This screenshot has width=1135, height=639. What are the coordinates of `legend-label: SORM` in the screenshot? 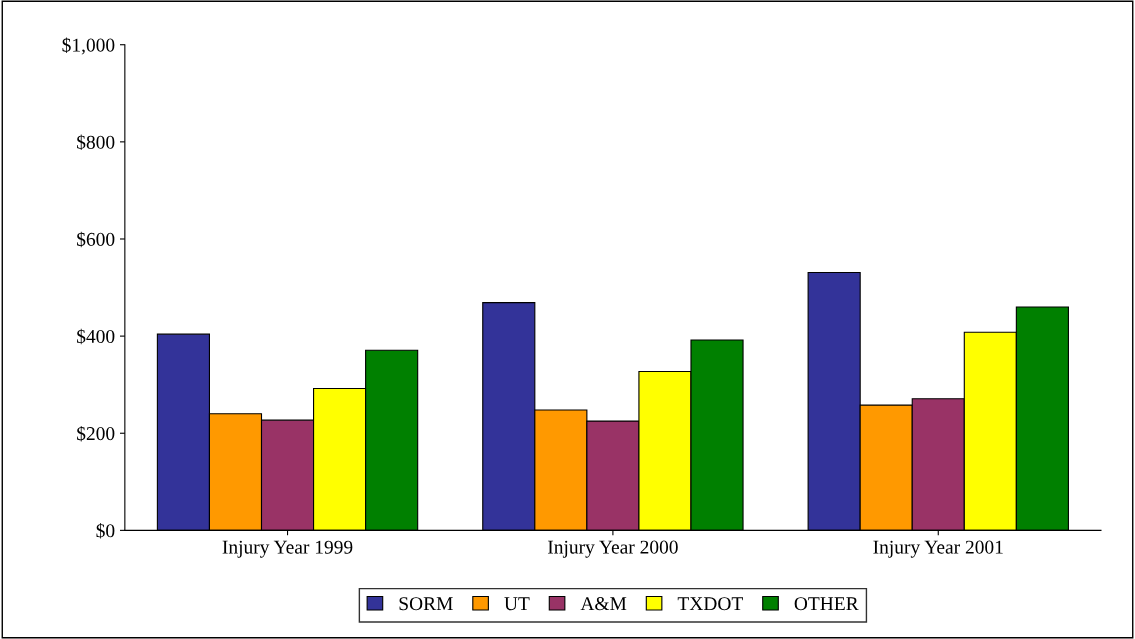 It's located at (426, 604).